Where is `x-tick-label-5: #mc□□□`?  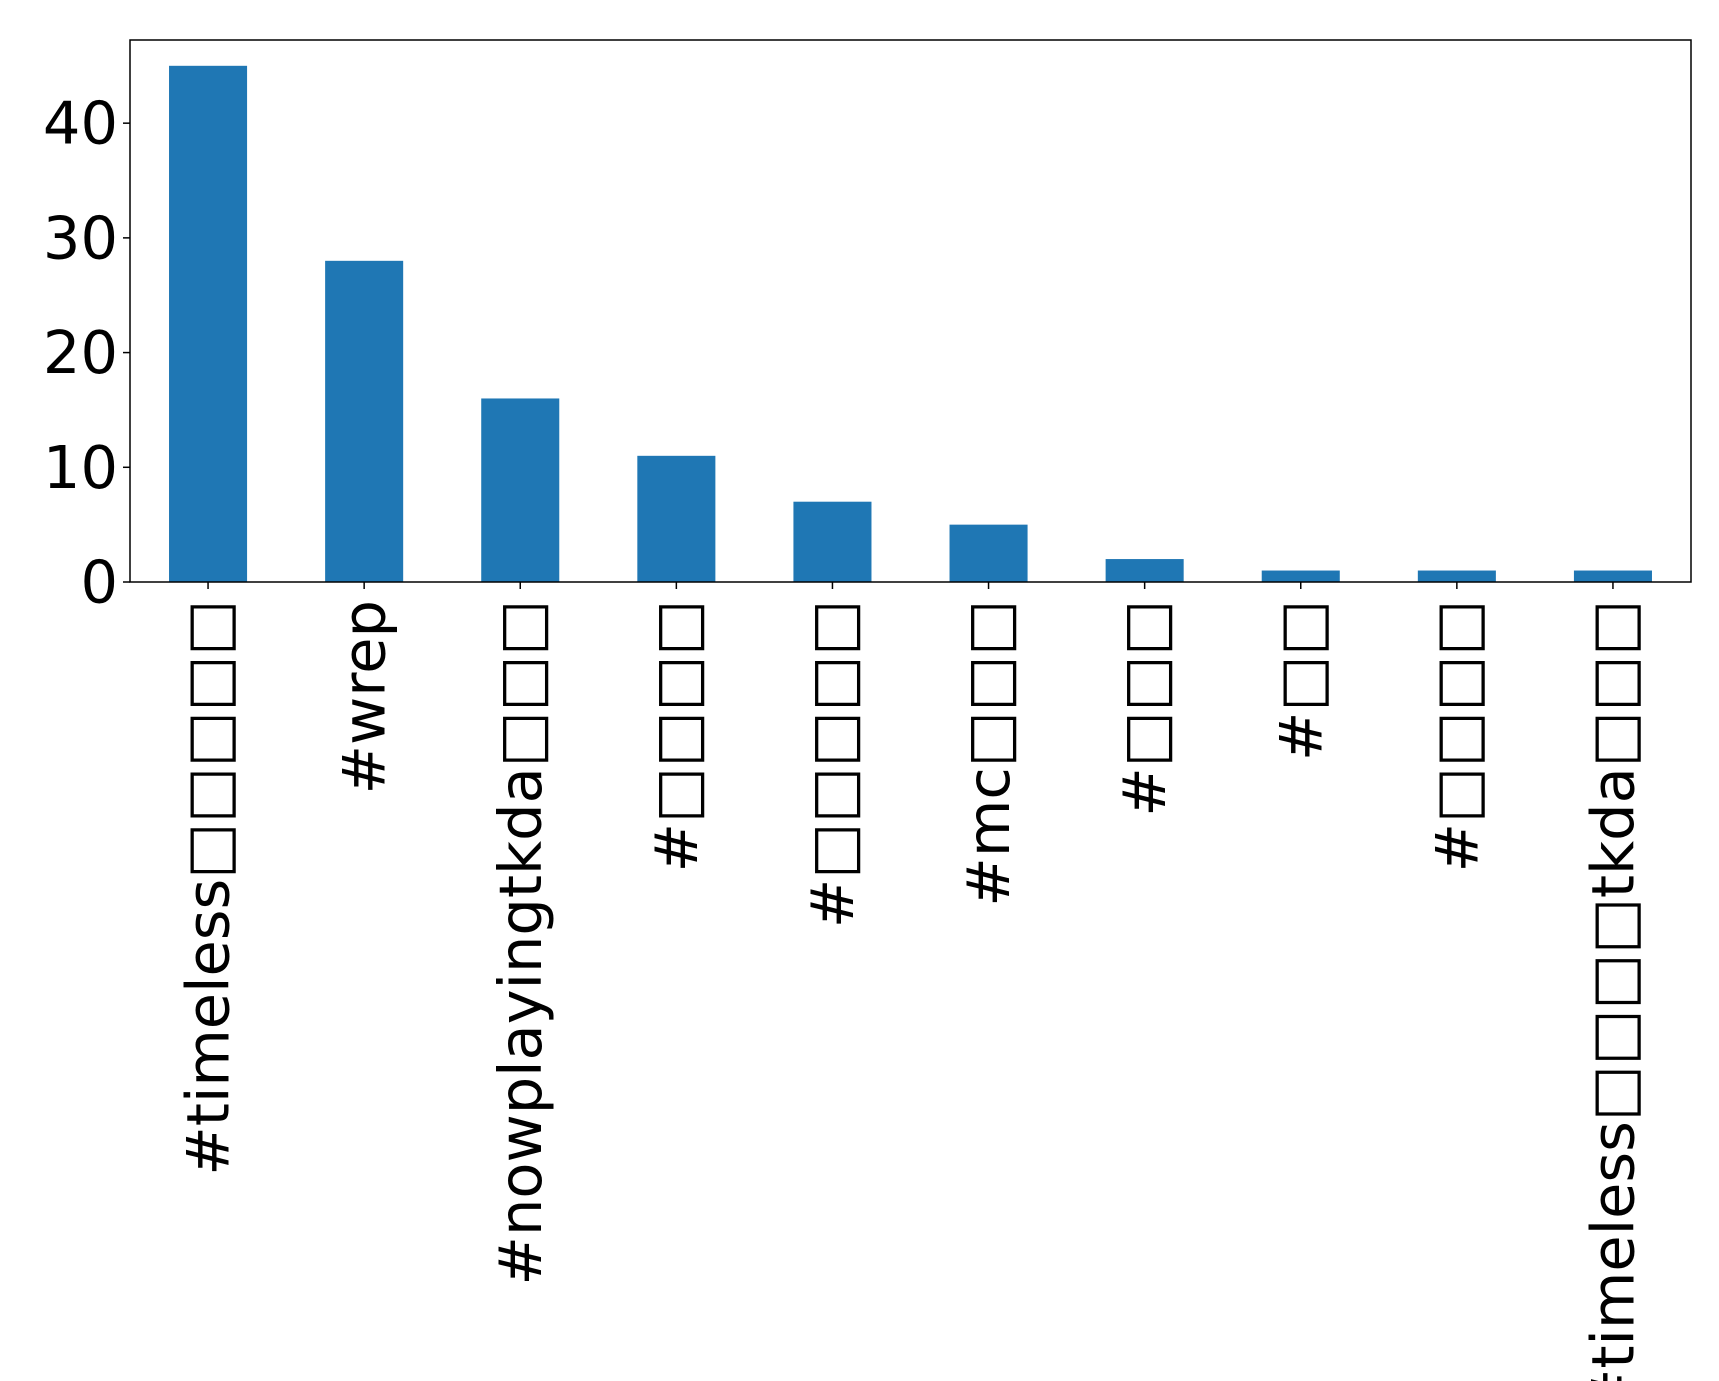
x-tick-label-5: #mc□□□ is located at coordinates (988, 753).